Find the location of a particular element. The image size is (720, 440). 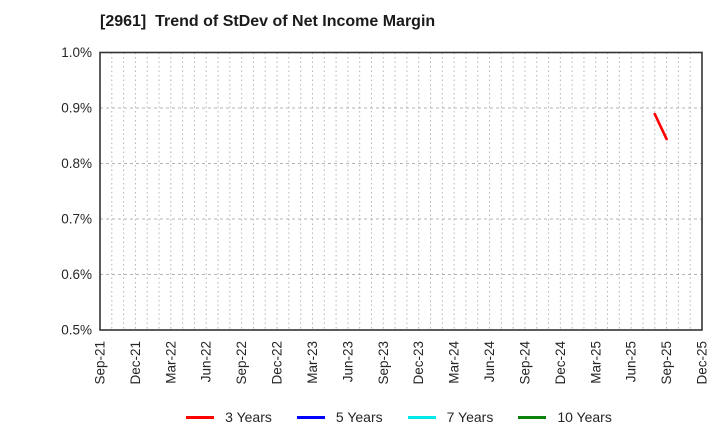

legend-item-5-years: 5 Years is located at coordinates (339, 417).